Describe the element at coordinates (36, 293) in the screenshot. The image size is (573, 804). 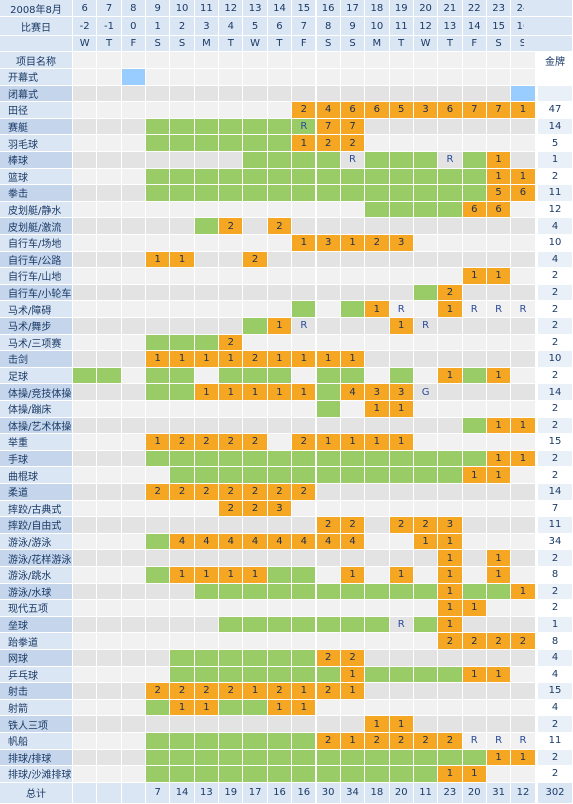
I see `sport-name: 自行车/小轮车` at that location.